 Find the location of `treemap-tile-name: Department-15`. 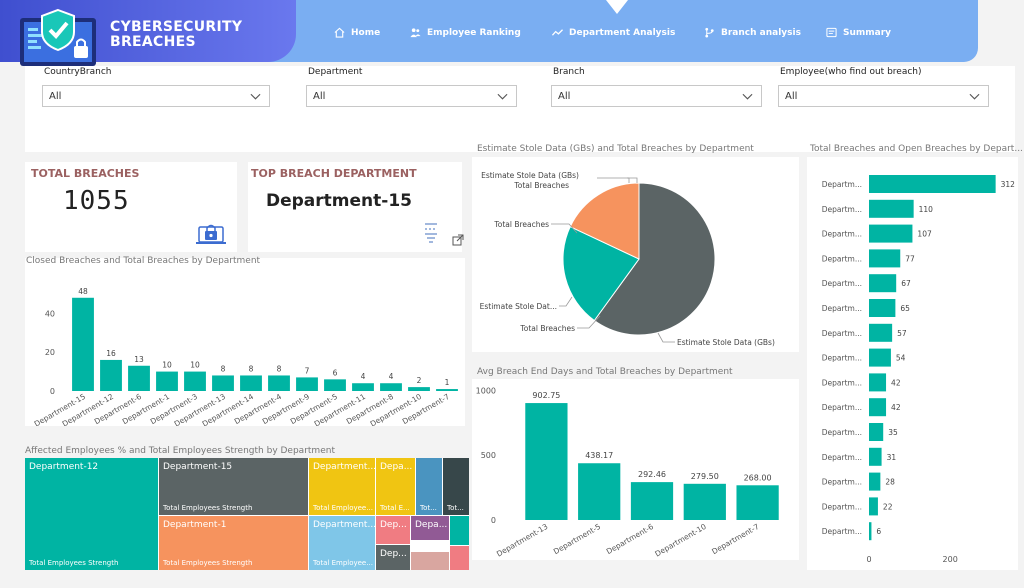

treemap-tile-name: Department-15 is located at coordinates (198, 467).